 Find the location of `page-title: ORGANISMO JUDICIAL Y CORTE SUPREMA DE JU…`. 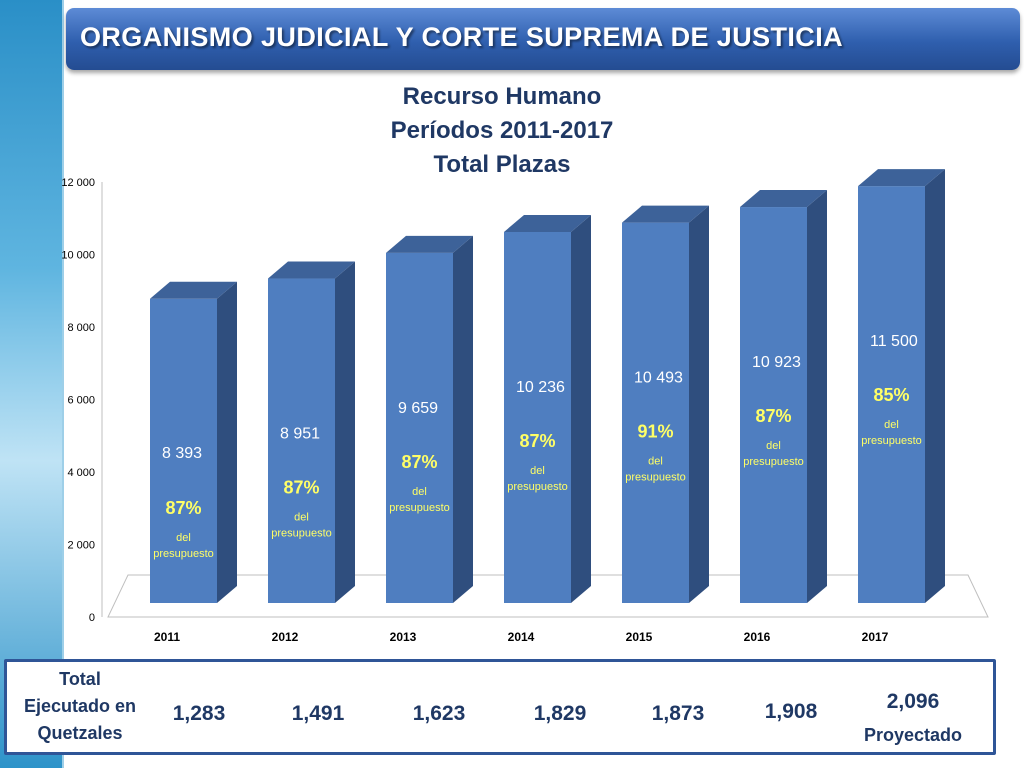

page-title: ORGANISMO JUDICIAL Y CORTE SUPREMA DE JU… is located at coordinates (461, 37).